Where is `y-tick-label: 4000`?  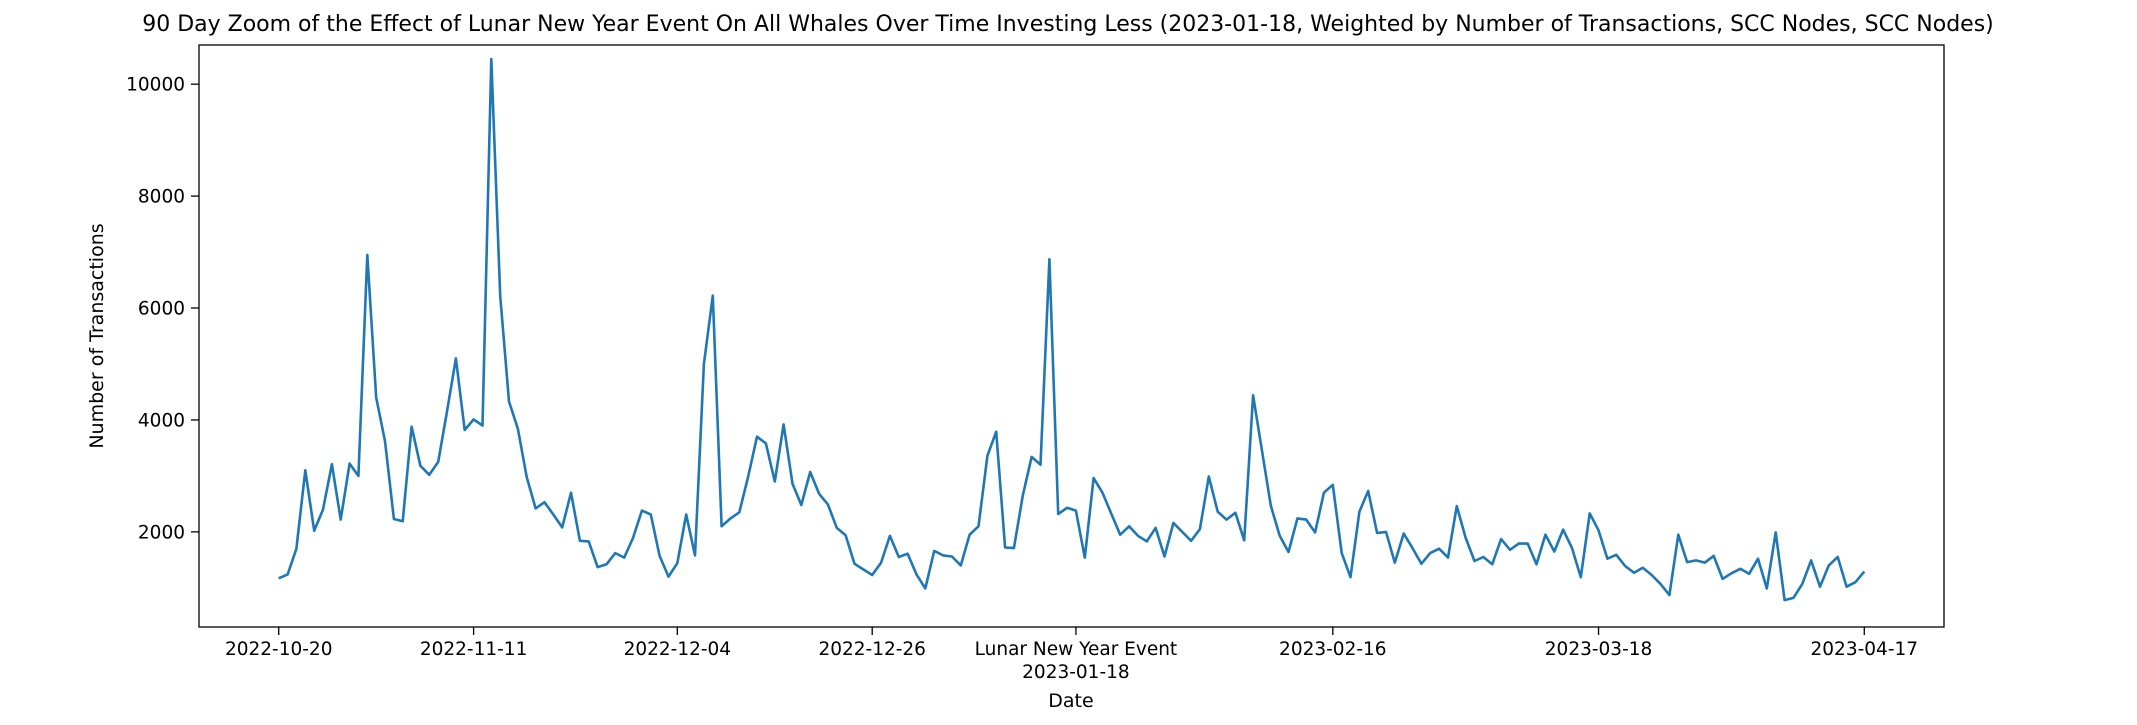 y-tick-label: 4000 is located at coordinates (161, 420).